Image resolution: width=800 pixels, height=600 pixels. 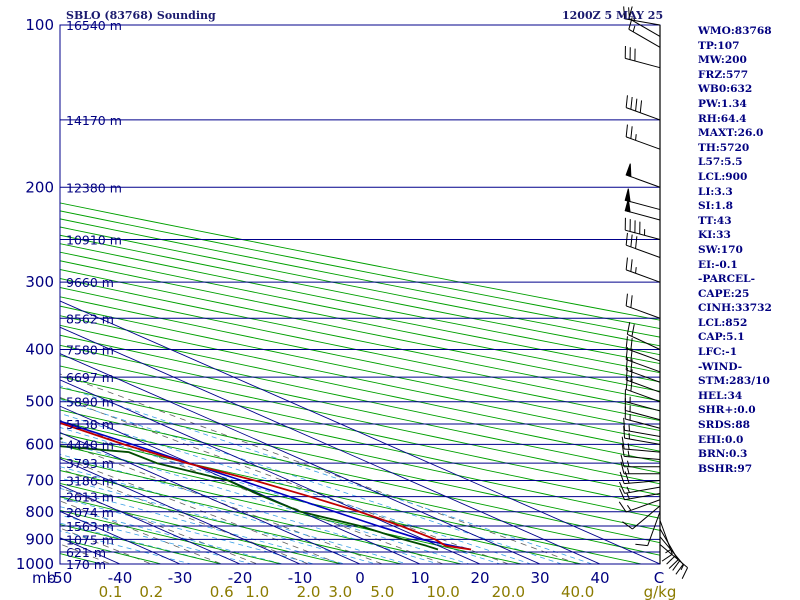 I want to click on height-label: 1563 m, so click(x=90, y=526).